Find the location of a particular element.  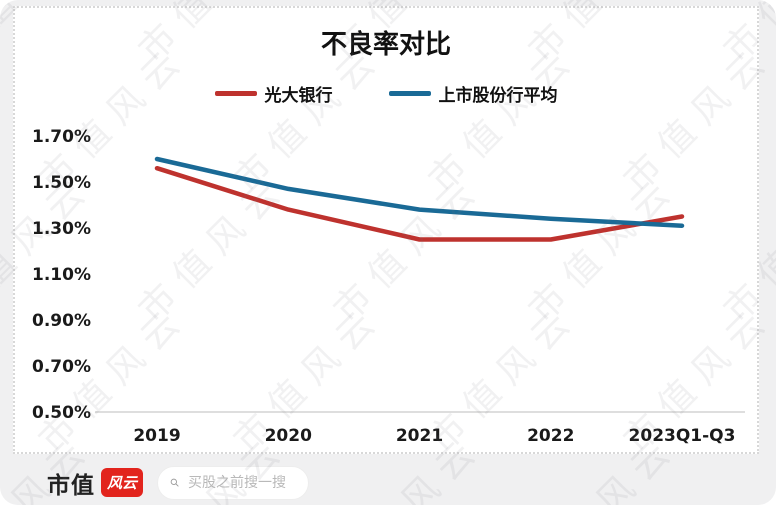

search-box is located at coordinates (233, 482).